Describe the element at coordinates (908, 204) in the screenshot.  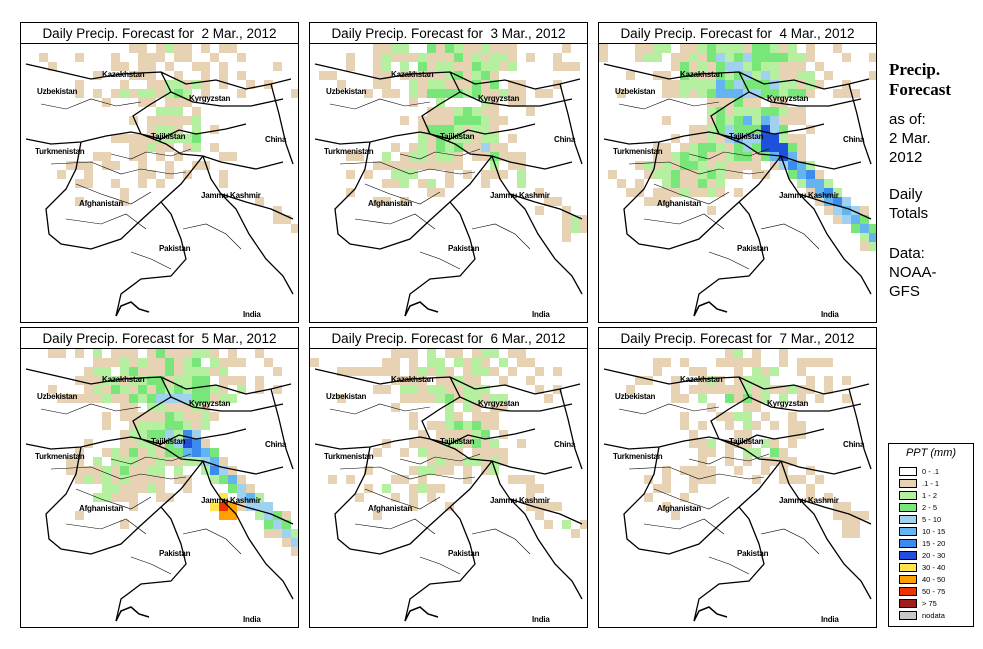
I see `daily-totals-note: Daily Totals` at that location.